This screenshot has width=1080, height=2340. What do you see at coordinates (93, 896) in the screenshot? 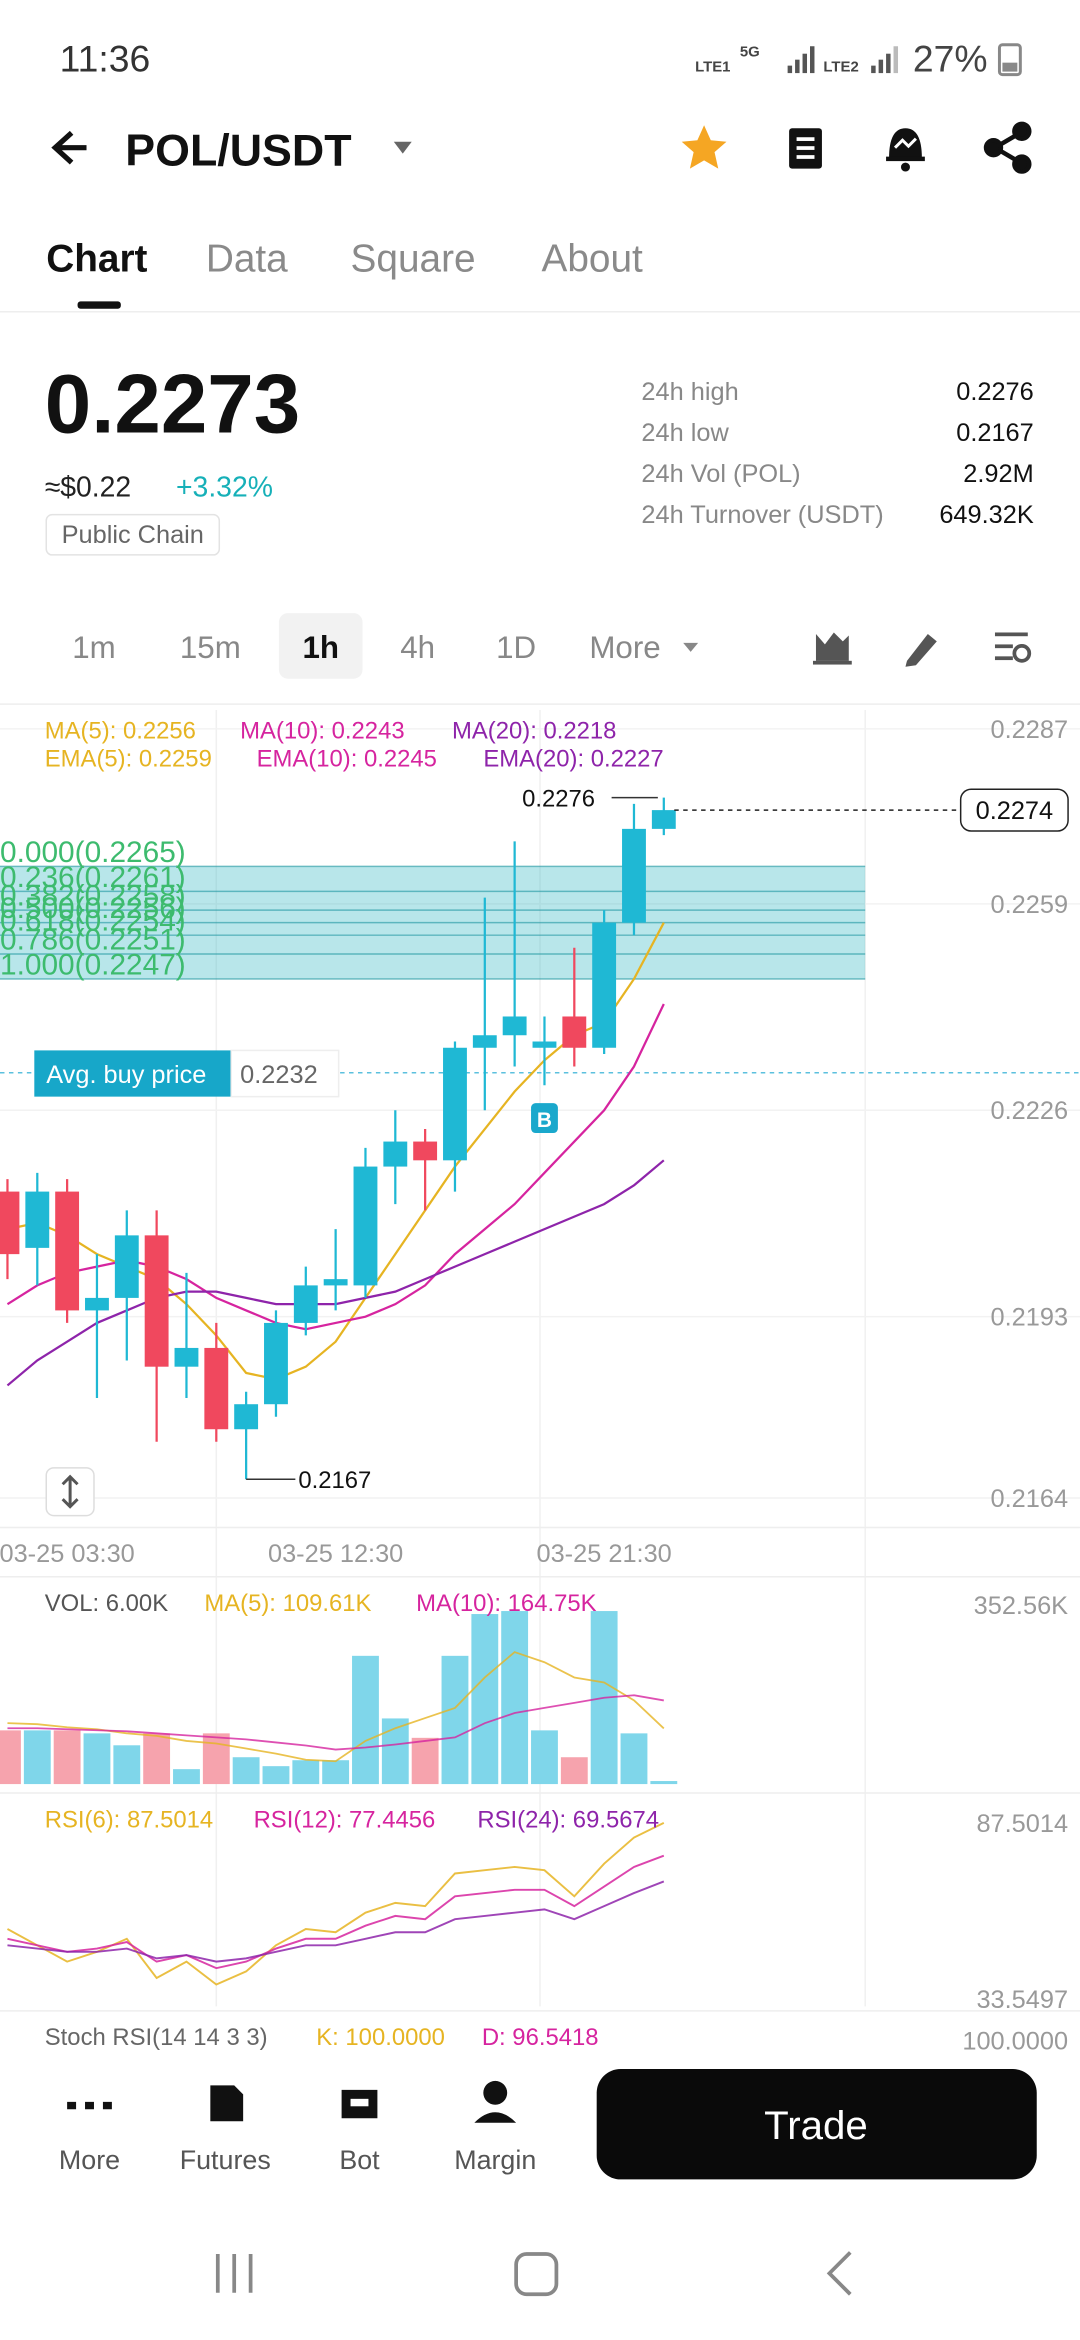
I see `fib-label: 0.382(0.2258)` at bounding box center [93, 896].